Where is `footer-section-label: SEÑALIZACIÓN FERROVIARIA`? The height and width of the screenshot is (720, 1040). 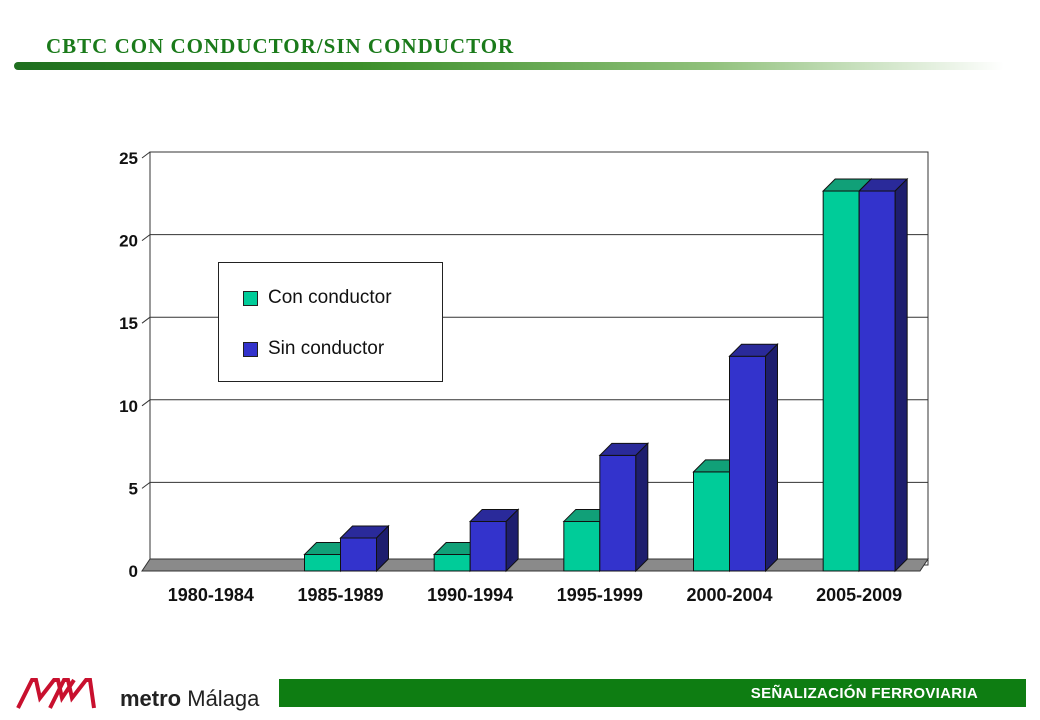
footer-section-label: SEÑALIZACIÓN FERROVIARIA is located at coordinates (864, 693).